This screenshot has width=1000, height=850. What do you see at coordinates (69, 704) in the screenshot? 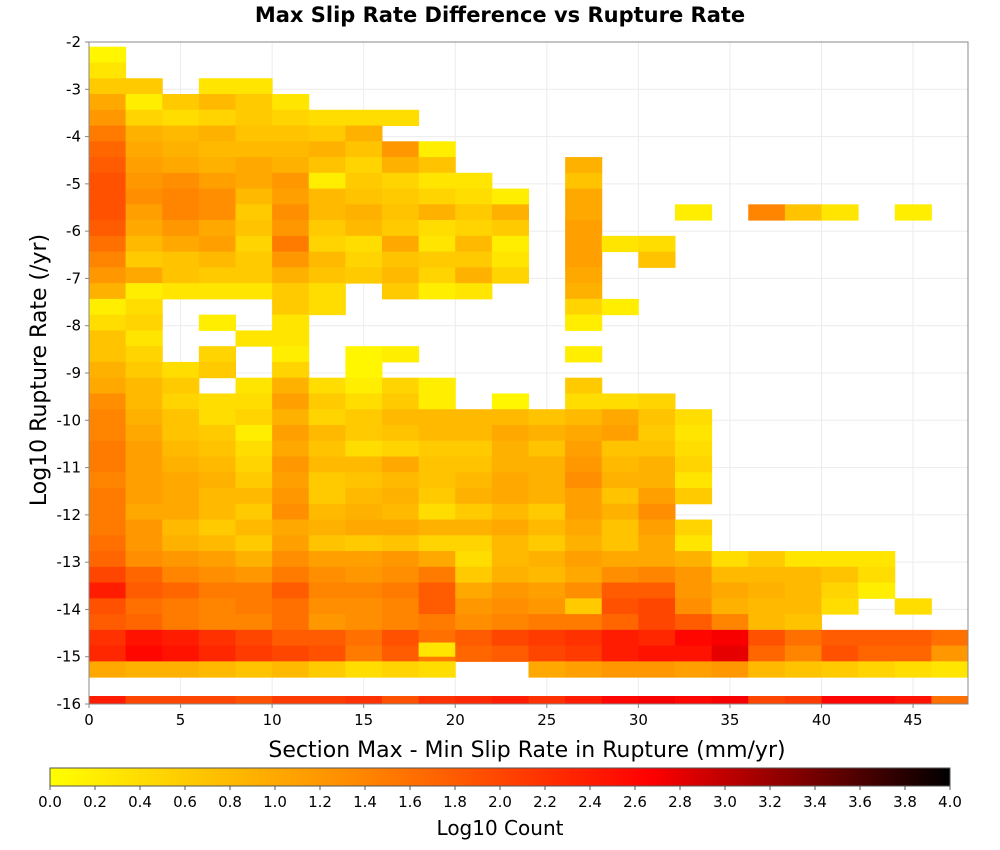
I see `y-tick-label: -16` at bounding box center [69, 704].